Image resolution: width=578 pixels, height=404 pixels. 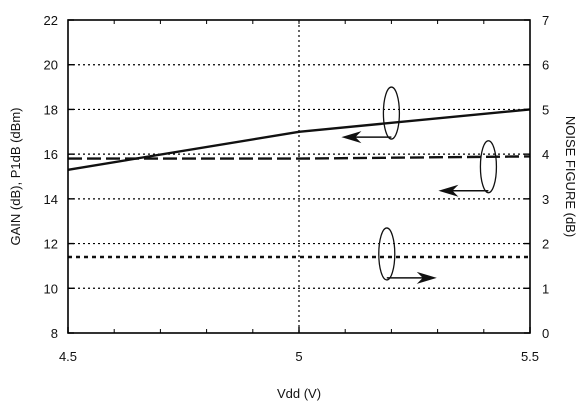 I want to click on y2-tick-label: 2, so click(x=545, y=244).